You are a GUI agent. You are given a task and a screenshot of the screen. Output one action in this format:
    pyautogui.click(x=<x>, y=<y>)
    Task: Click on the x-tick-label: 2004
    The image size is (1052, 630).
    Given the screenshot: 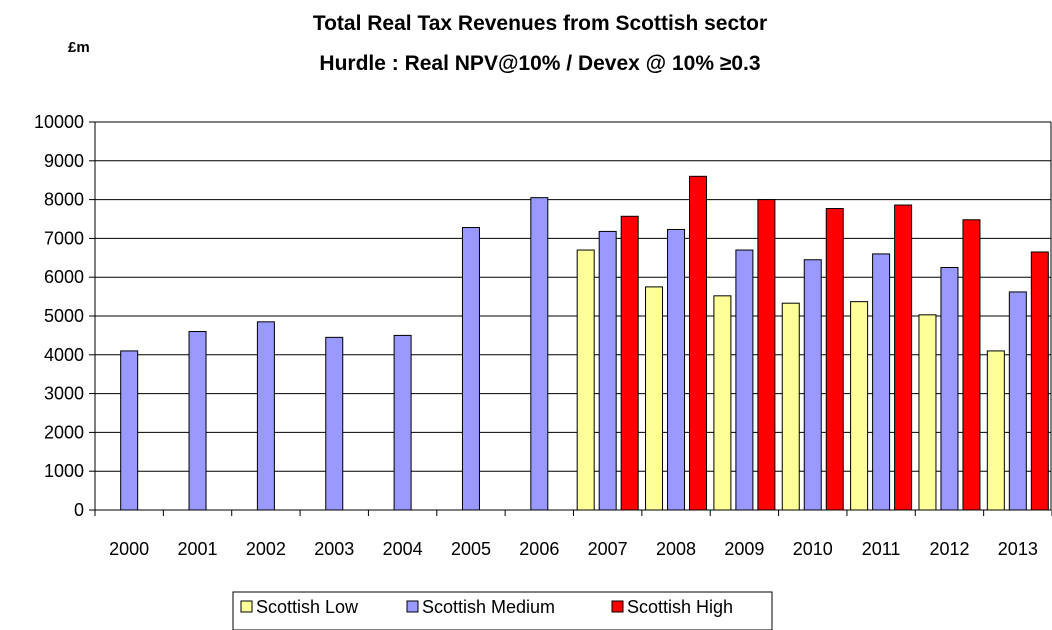 What is the action you would take?
    pyautogui.click(x=403, y=549)
    